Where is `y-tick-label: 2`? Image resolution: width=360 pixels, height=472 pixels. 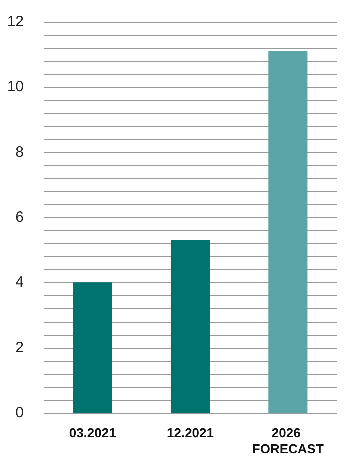
y-tick-label: 2 is located at coordinates (20, 347).